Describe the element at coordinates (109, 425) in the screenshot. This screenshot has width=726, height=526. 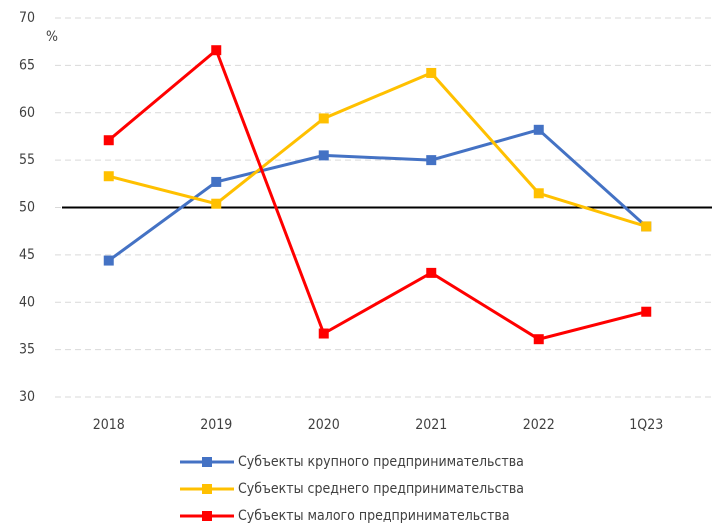
I see `x-tick-label: 2018` at that location.